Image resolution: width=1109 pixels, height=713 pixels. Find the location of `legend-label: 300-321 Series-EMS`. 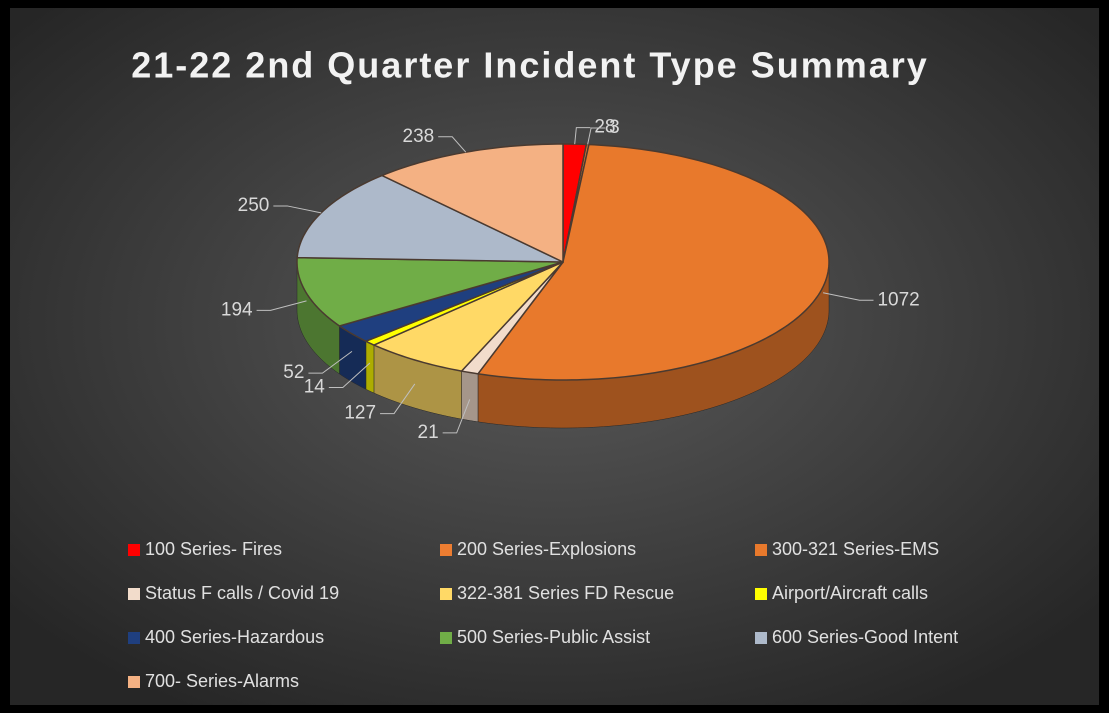

legend-label: 300-321 Series-EMS is located at coordinates (855, 549).